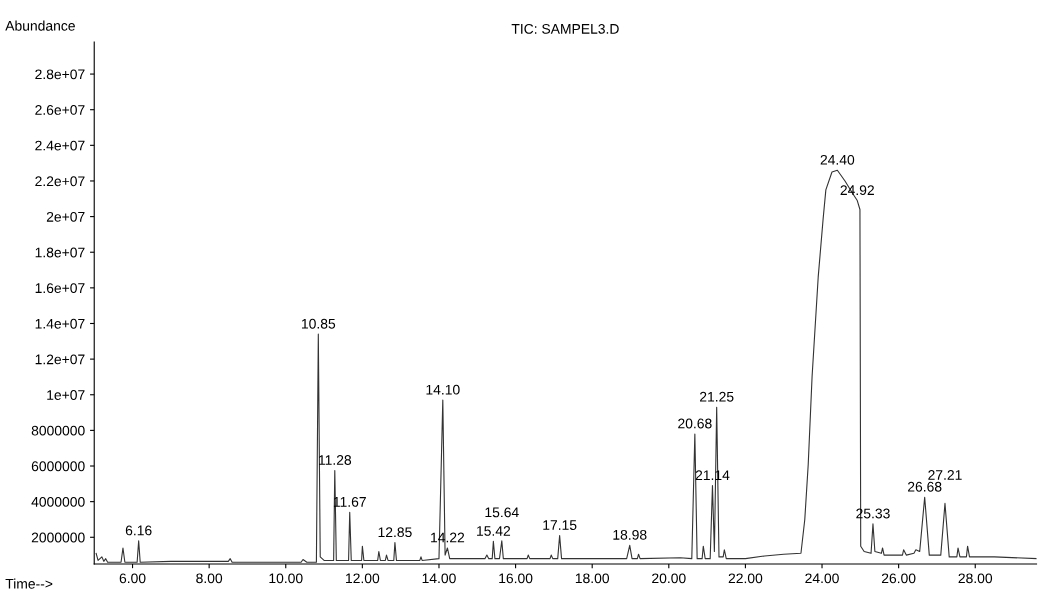 The image size is (1047, 600). What do you see at coordinates (319, 323) in the screenshot?
I see `annotation: 10.85` at bounding box center [319, 323].